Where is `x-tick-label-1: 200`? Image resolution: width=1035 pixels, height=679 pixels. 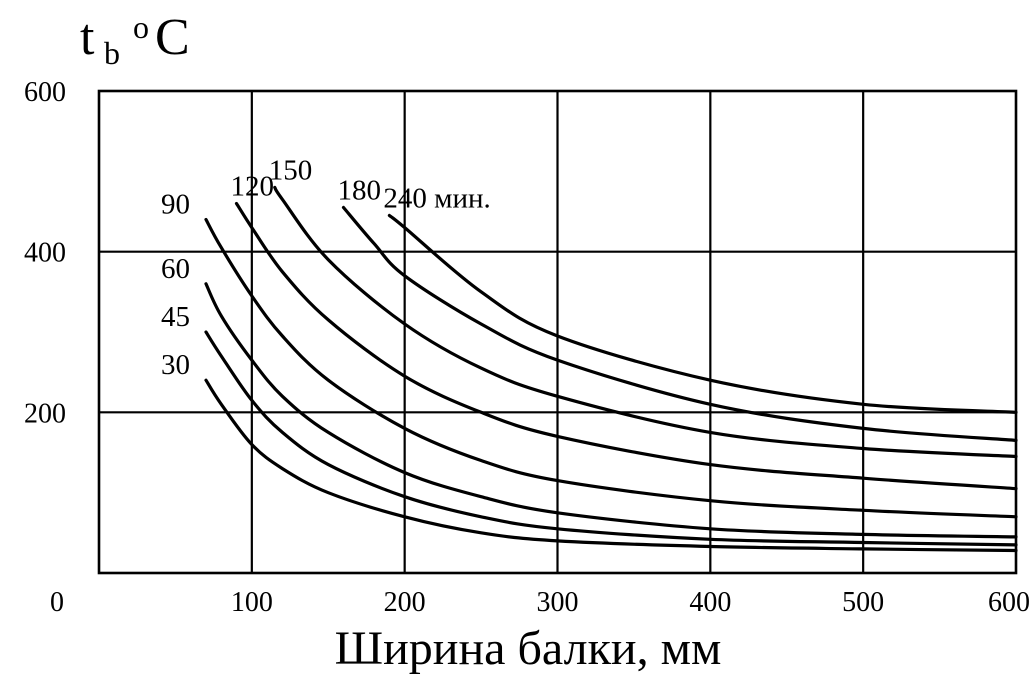
x-tick-label-1: 200 is located at coordinates (405, 602).